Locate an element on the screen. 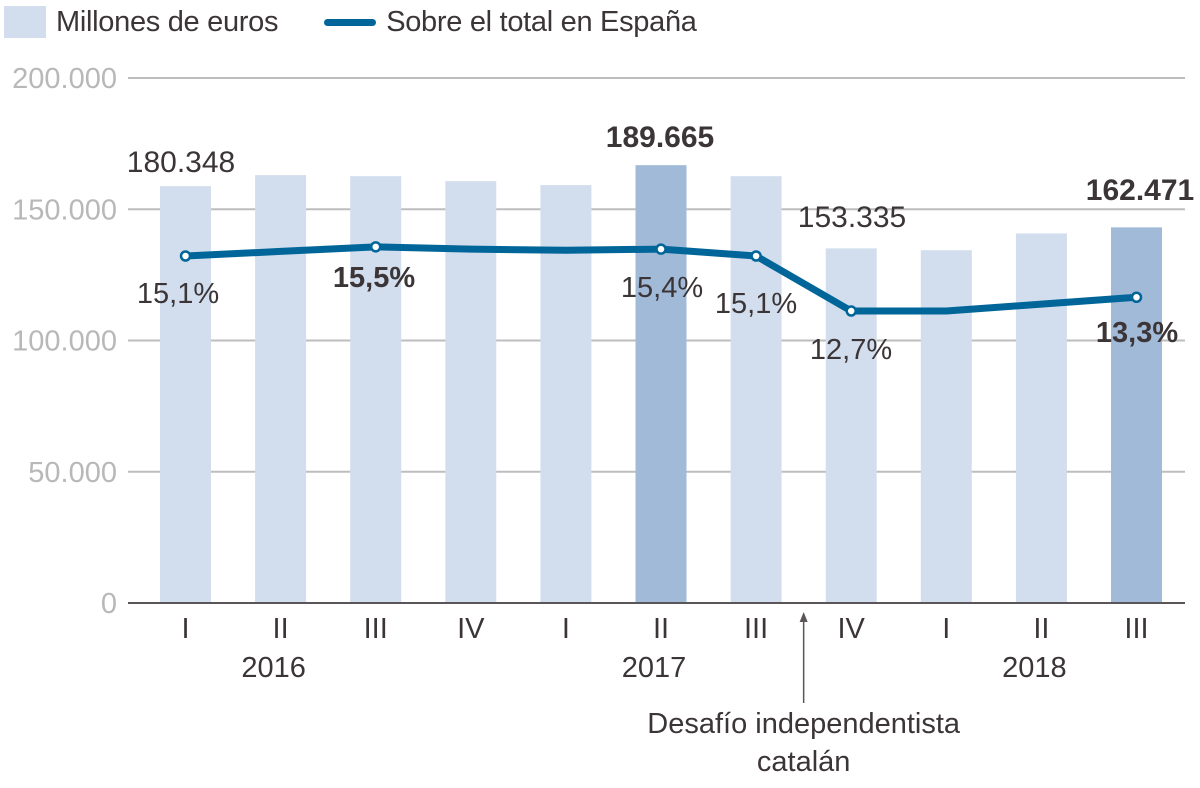  legend-swatch-bars is located at coordinates (25, 22).